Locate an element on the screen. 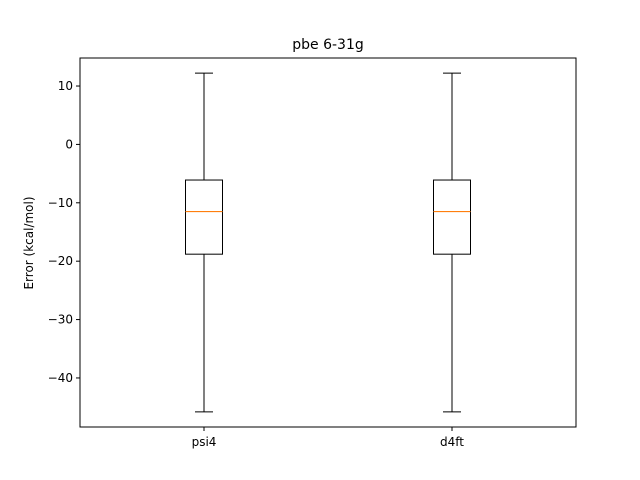  y-tick-label: −30 is located at coordinates (60, 320).